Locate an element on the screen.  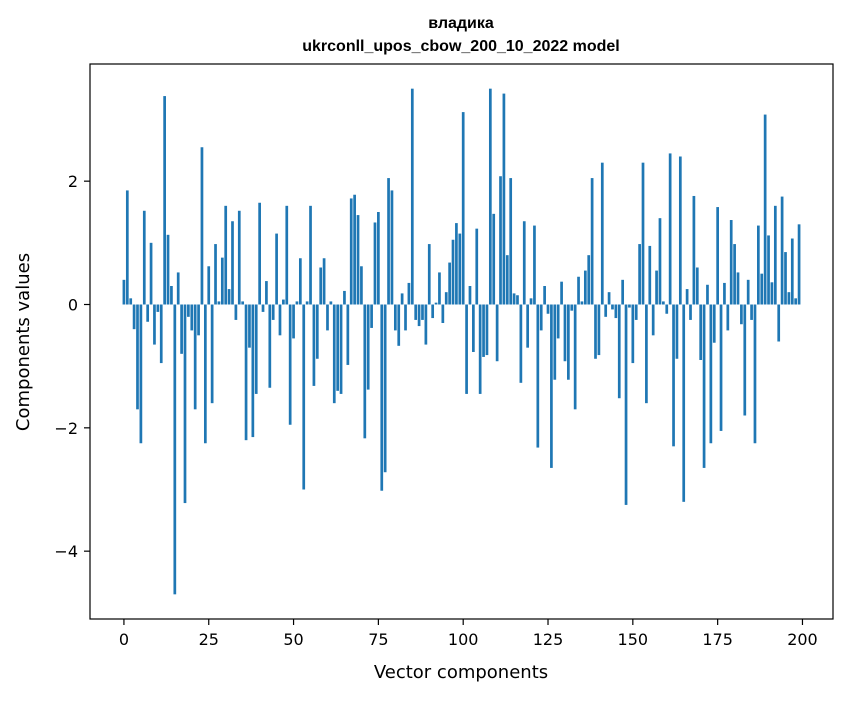
x-tick-label: 200 is located at coordinates (802, 639).